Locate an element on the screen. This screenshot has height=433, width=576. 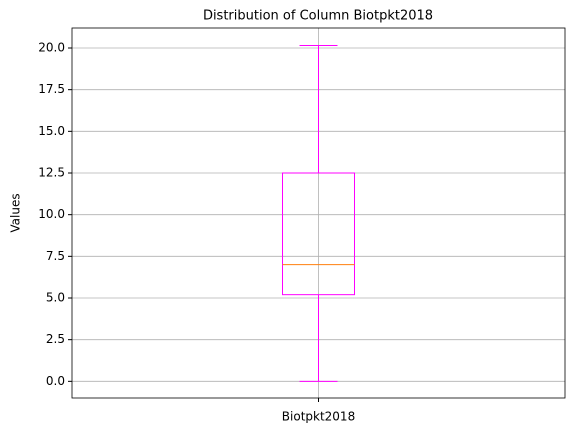
box is located at coordinates (318, 234).